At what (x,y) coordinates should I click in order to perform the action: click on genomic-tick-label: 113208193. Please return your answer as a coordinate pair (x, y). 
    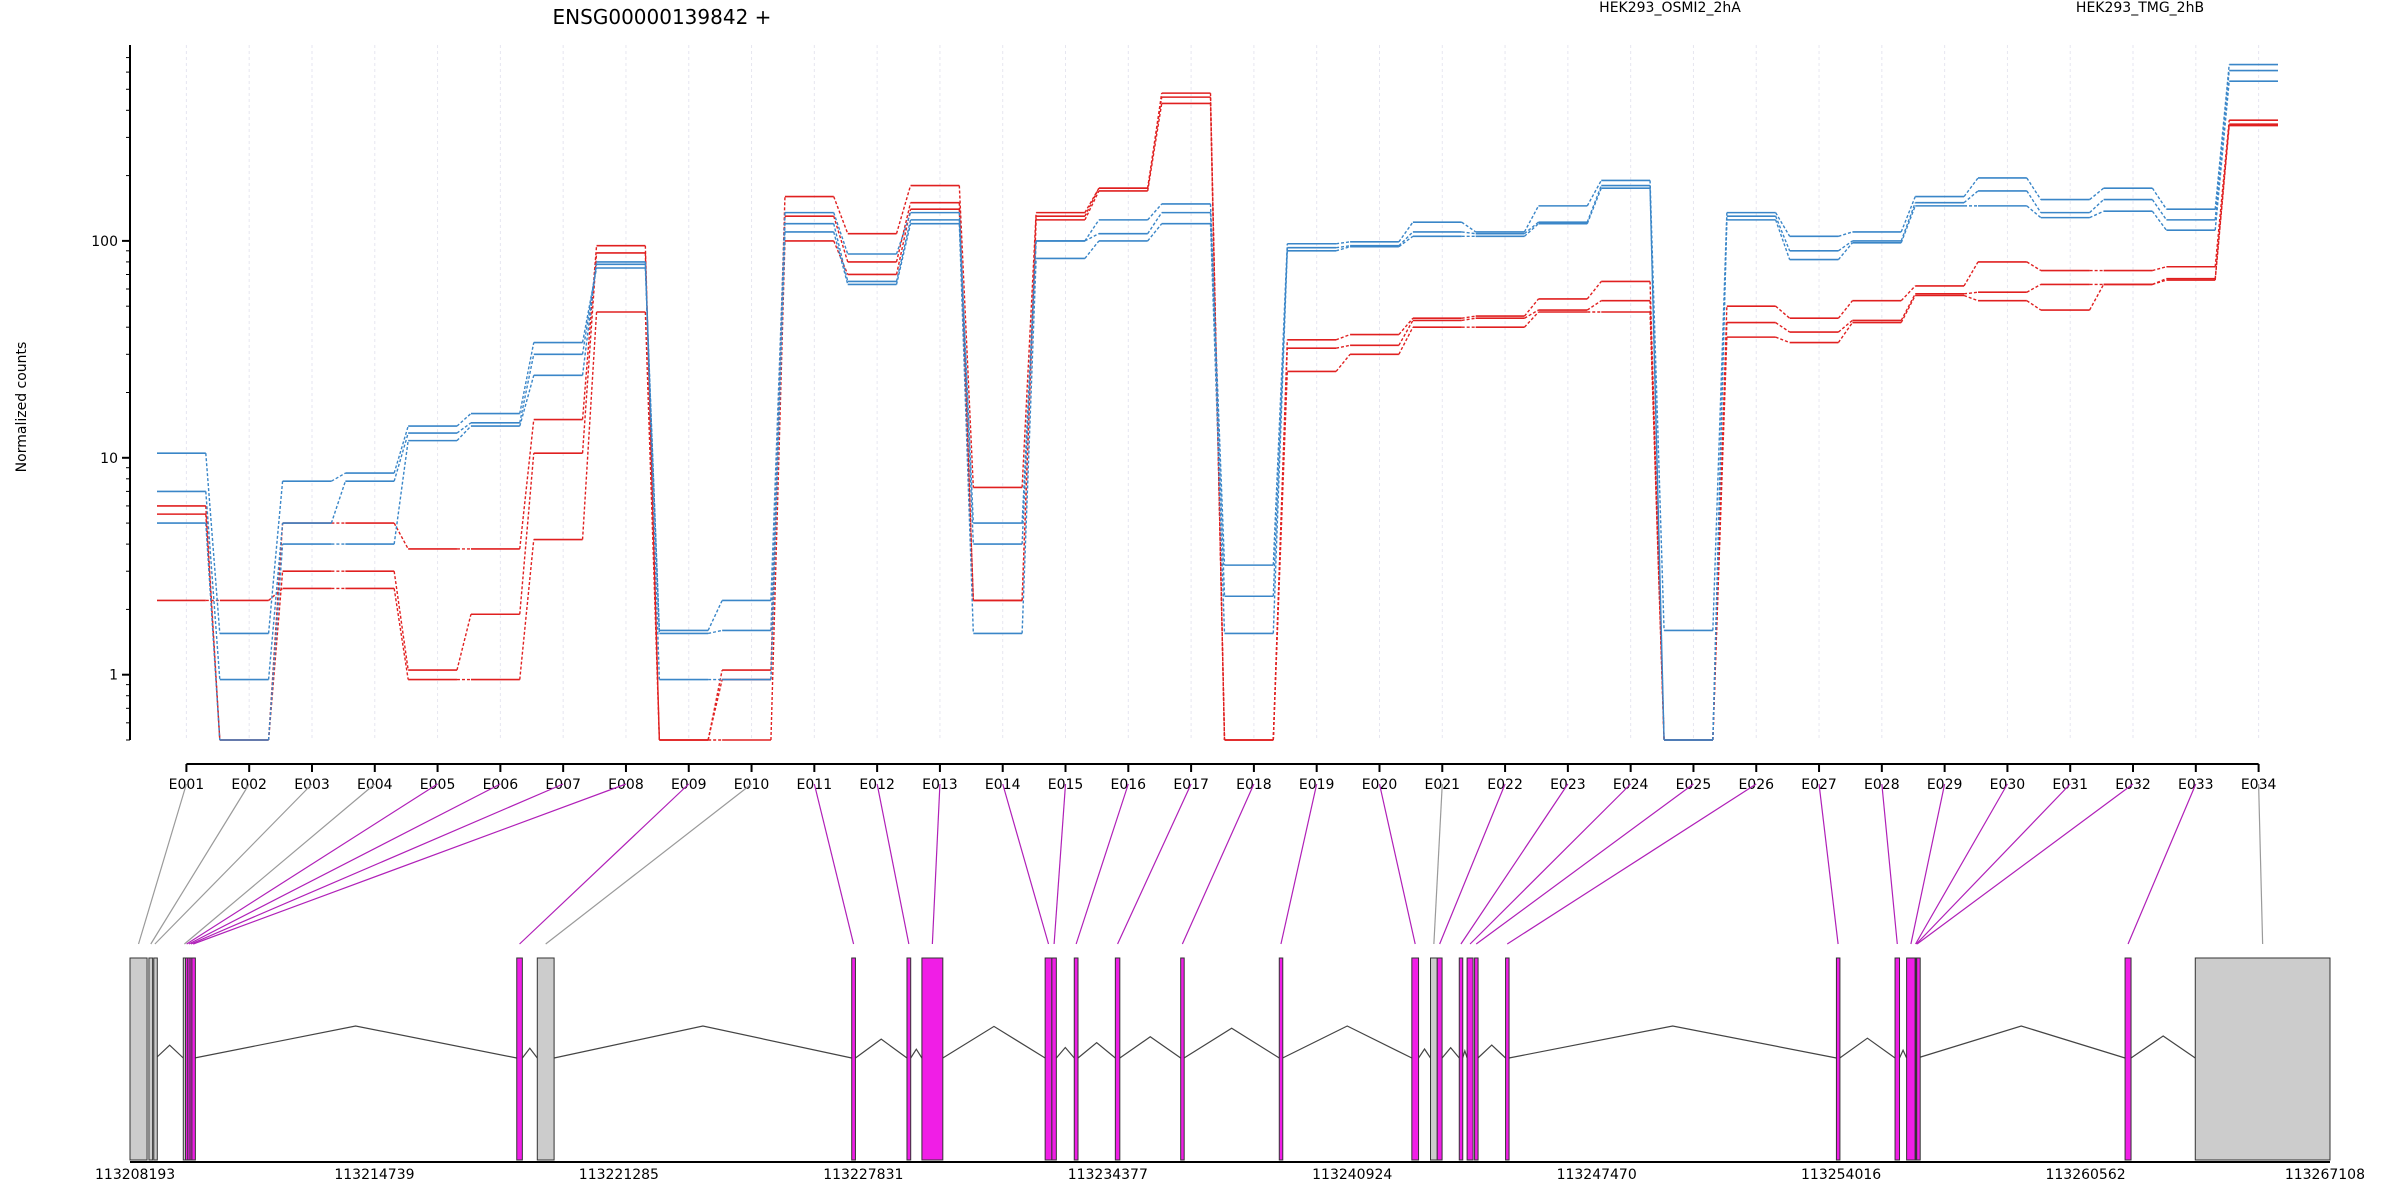
    Looking at the image, I should click on (135, 1175).